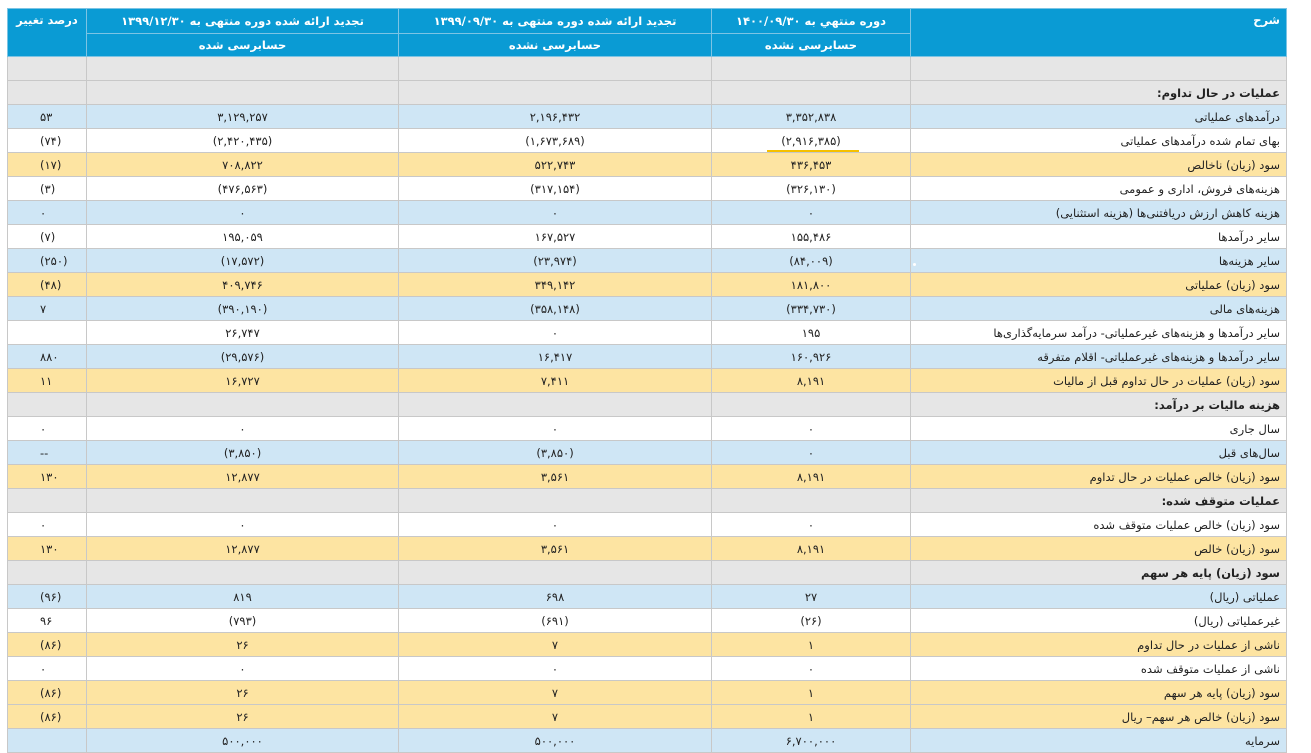 This screenshot has width=1311, height=753. What do you see at coordinates (647, 428) in the screenshot?
I see `table-row: سال جاری ۰ ۰ ۰ ۰` at bounding box center [647, 428].